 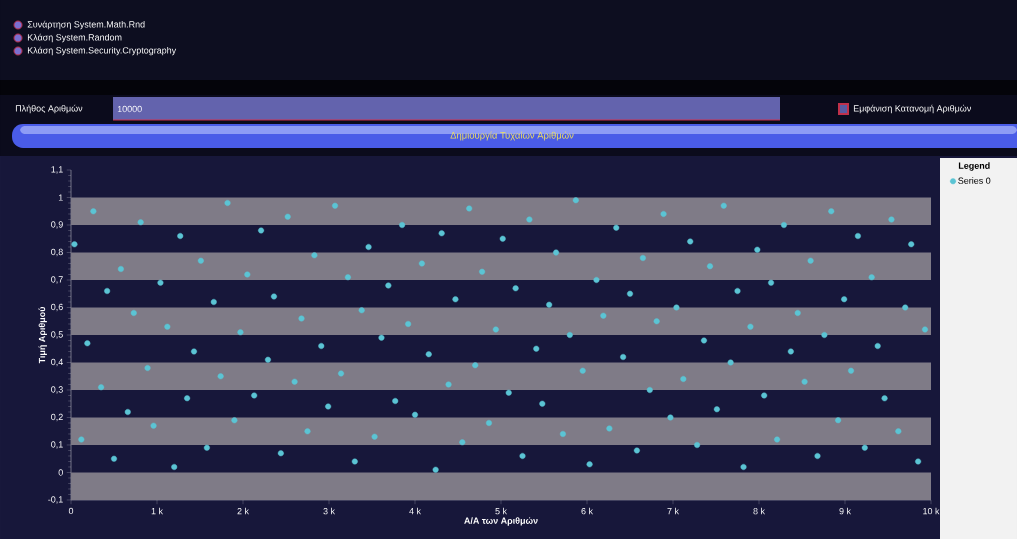 I want to click on x-tick-label: 4 k, so click(x=415, y=511).